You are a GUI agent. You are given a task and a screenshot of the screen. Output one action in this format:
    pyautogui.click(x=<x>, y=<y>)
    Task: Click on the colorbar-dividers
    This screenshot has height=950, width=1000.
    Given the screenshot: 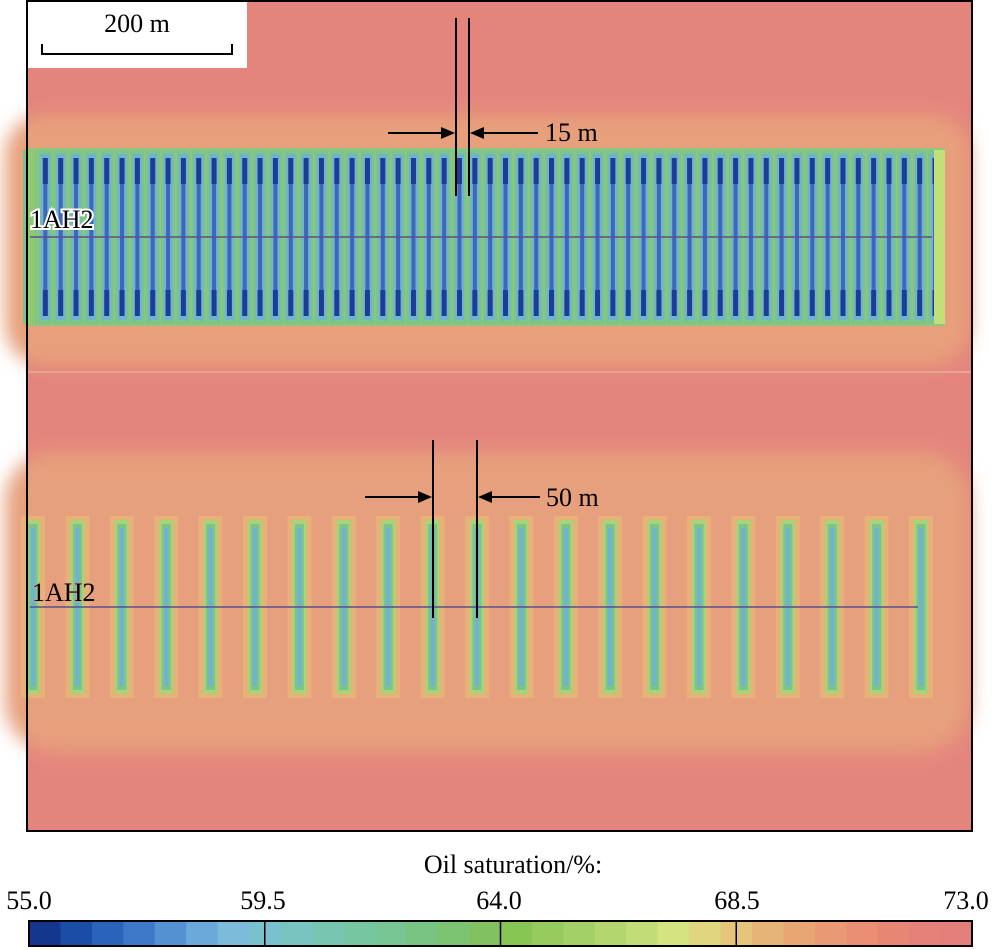 What is the action you would take?
    pyautogui.click(x=500, y=933)
    